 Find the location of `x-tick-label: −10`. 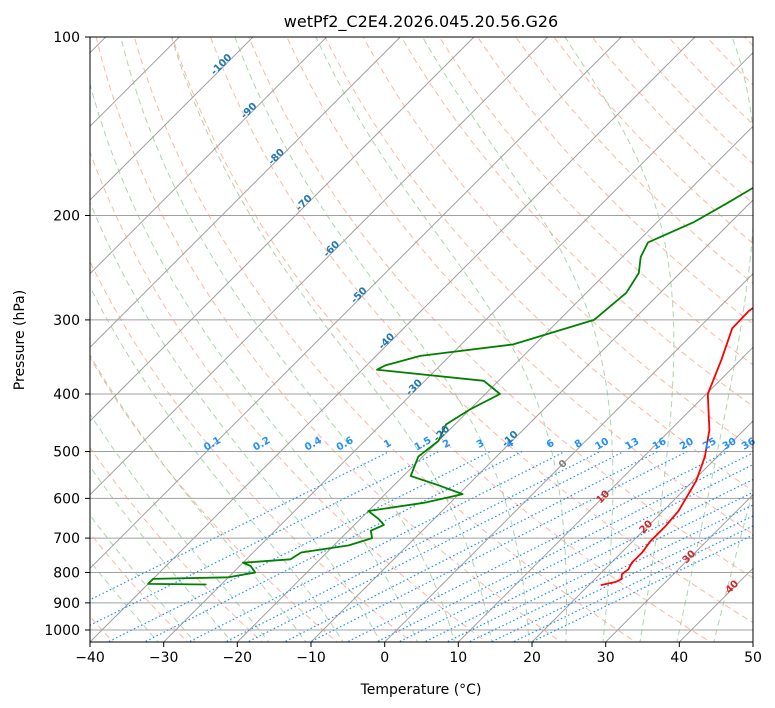

x-tick-label: −10 is located at coordinates (311, 658).